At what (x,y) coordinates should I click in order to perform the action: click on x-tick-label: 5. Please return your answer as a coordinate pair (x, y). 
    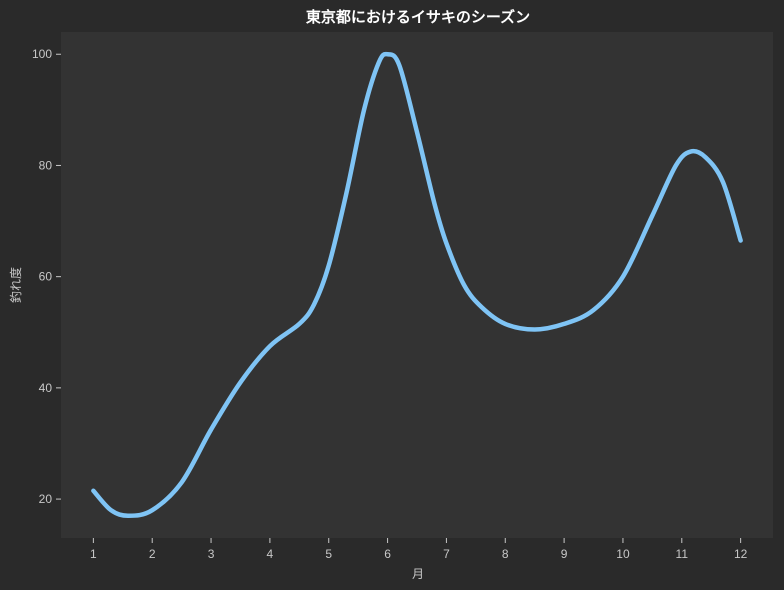
    Looking at the image, I should click on (328, 554).